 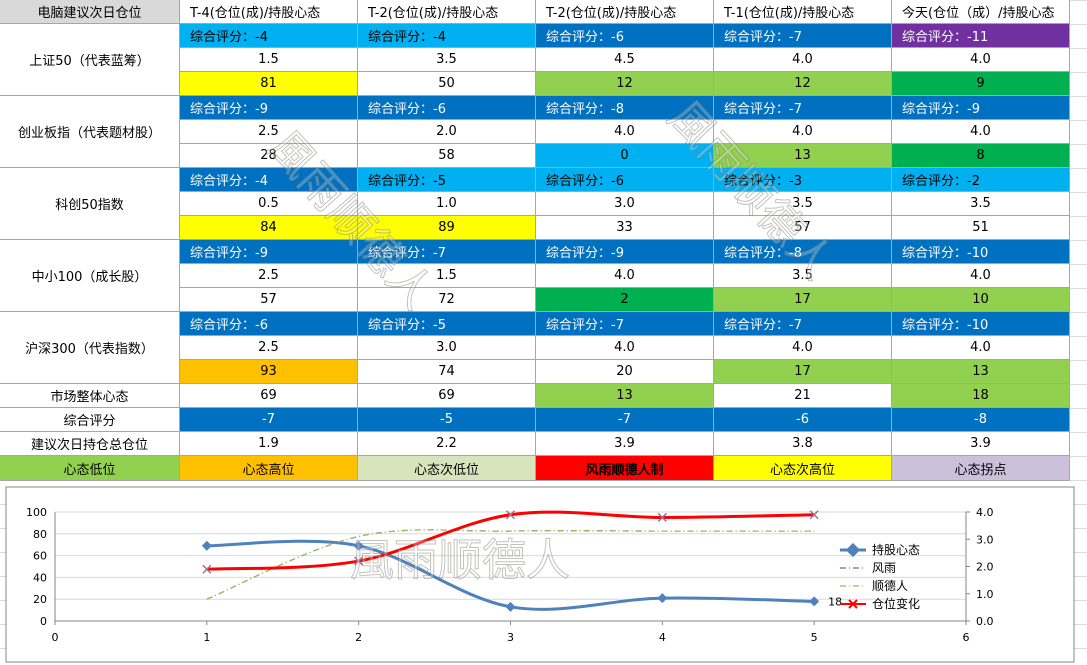 What do you see at coordinates (447, 132) in the screenshot?
I see `position-cell: 2.0` at bounding box center [447, 132].